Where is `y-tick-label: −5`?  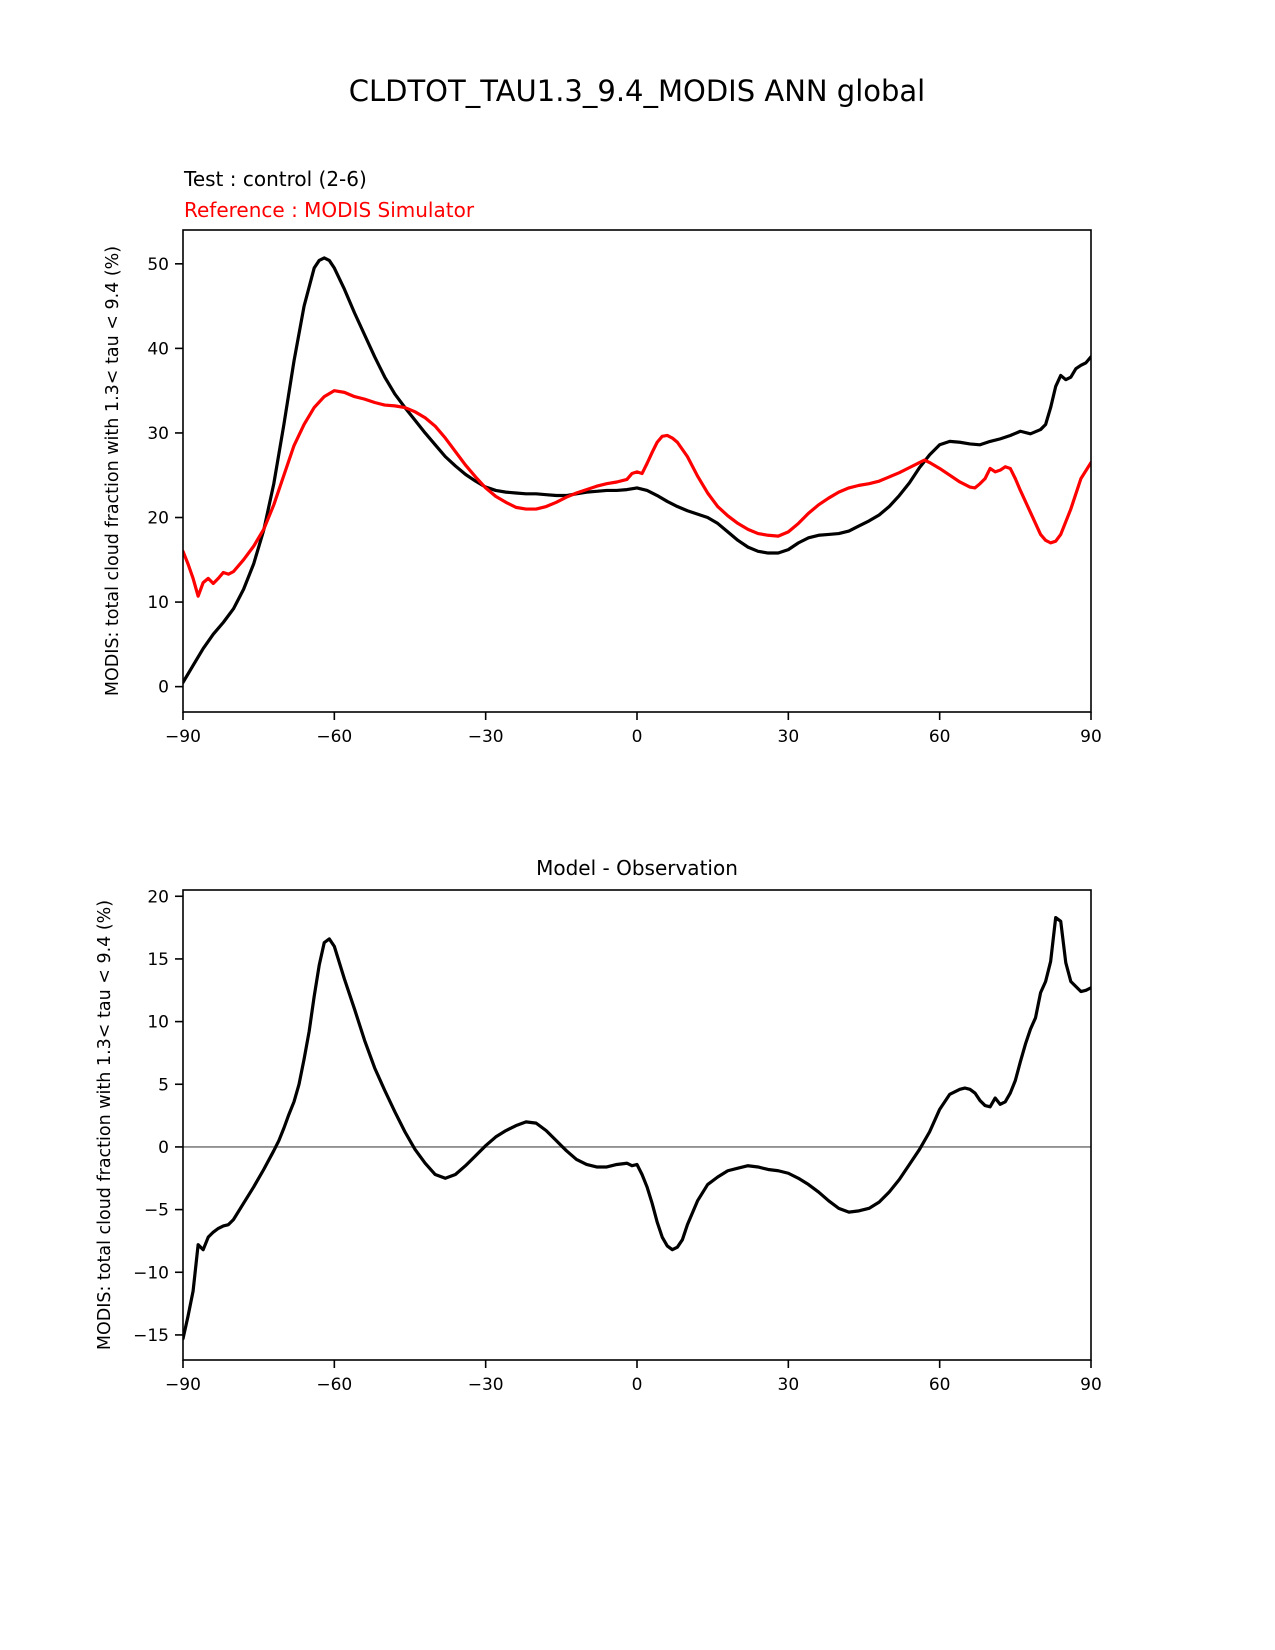
y-tick-label: −5 is located at coordinates (156, 1211).